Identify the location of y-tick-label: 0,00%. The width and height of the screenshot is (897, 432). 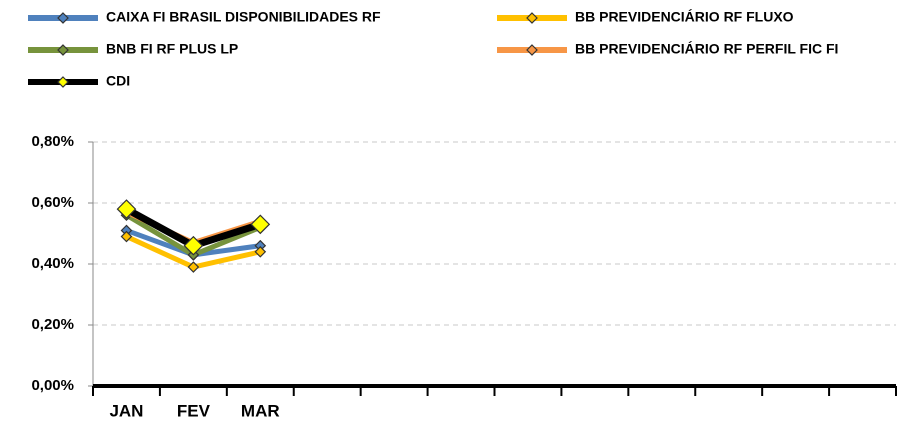
(52, 385).